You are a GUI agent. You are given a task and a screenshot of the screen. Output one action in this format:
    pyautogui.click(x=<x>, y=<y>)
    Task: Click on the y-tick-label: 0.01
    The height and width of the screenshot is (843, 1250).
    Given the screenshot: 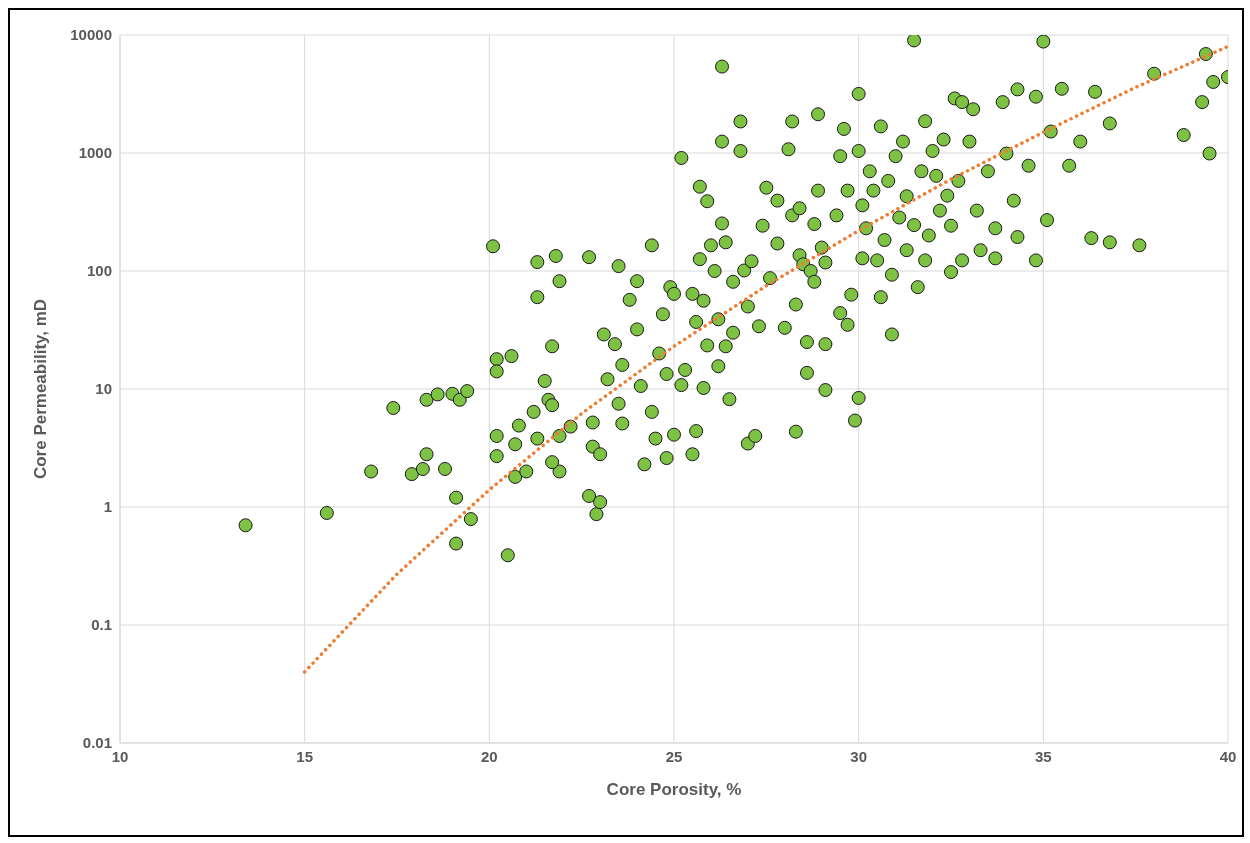 What is the action you would take?
    pyautogui.click(x=97, y=743)
    